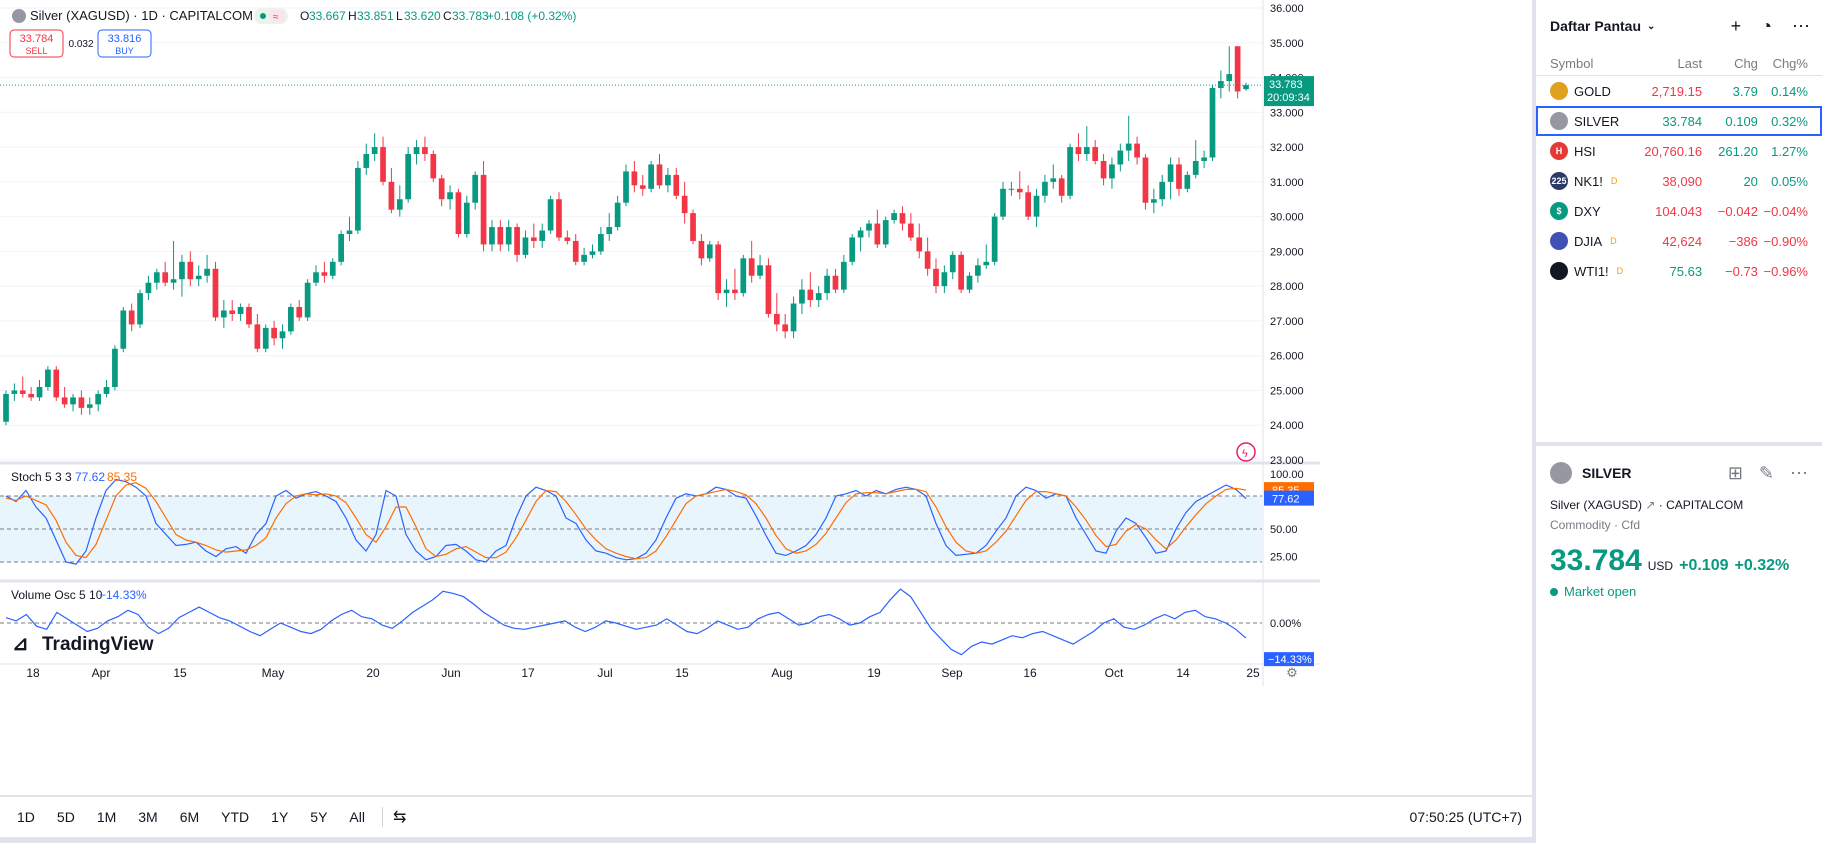  I want to click on timeframe-5y: 5Y, so click(319, 817).